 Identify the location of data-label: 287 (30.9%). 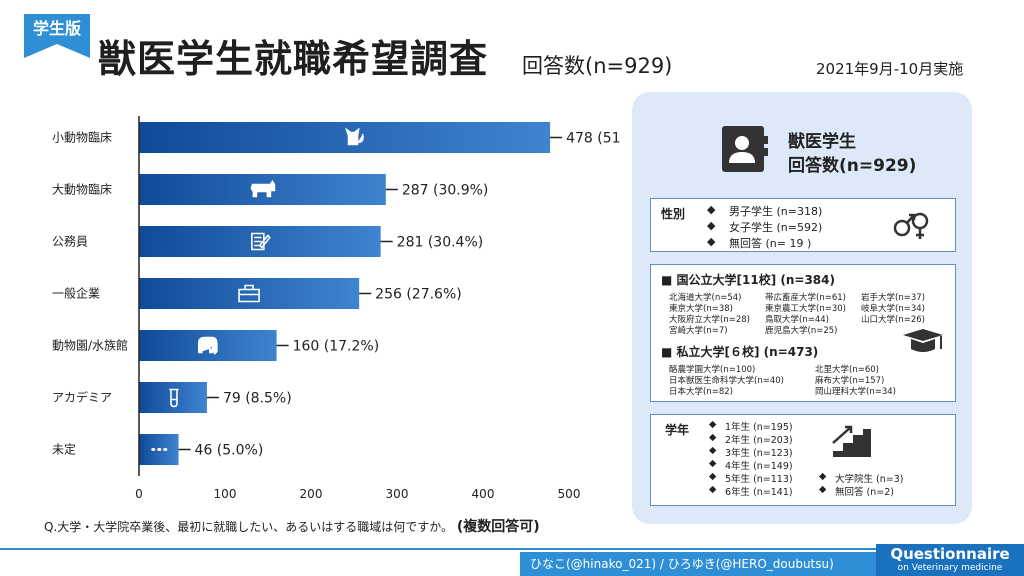
(445, 191).